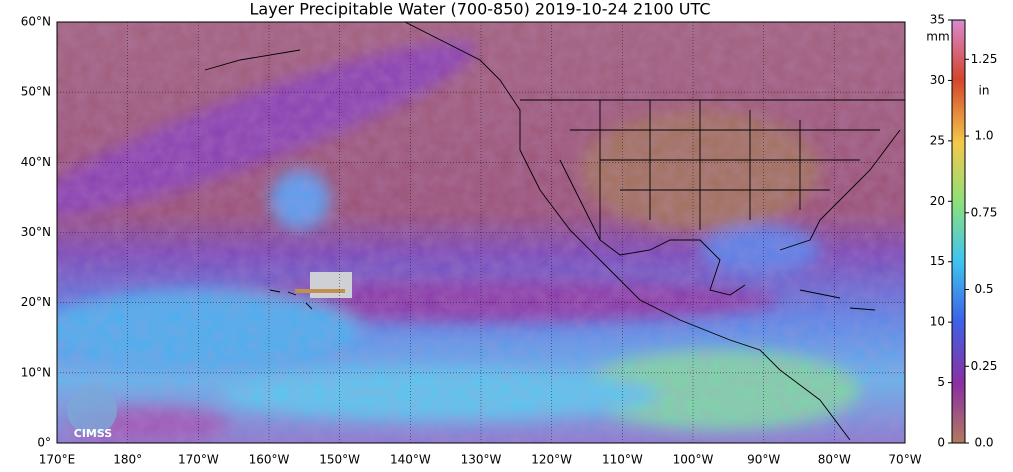 The width and height of the screenshot is (1013, 472). Describe the element at coordinates (834, 460) in the screenshot. I see `longitude-label: 80°W` at that location.